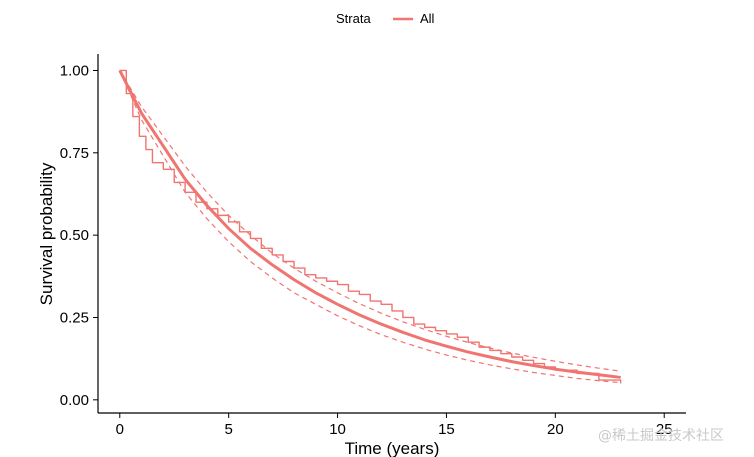 This screenshot has height=457, width=754. I want to click on x-tick-label: 15, so click(446, 429).